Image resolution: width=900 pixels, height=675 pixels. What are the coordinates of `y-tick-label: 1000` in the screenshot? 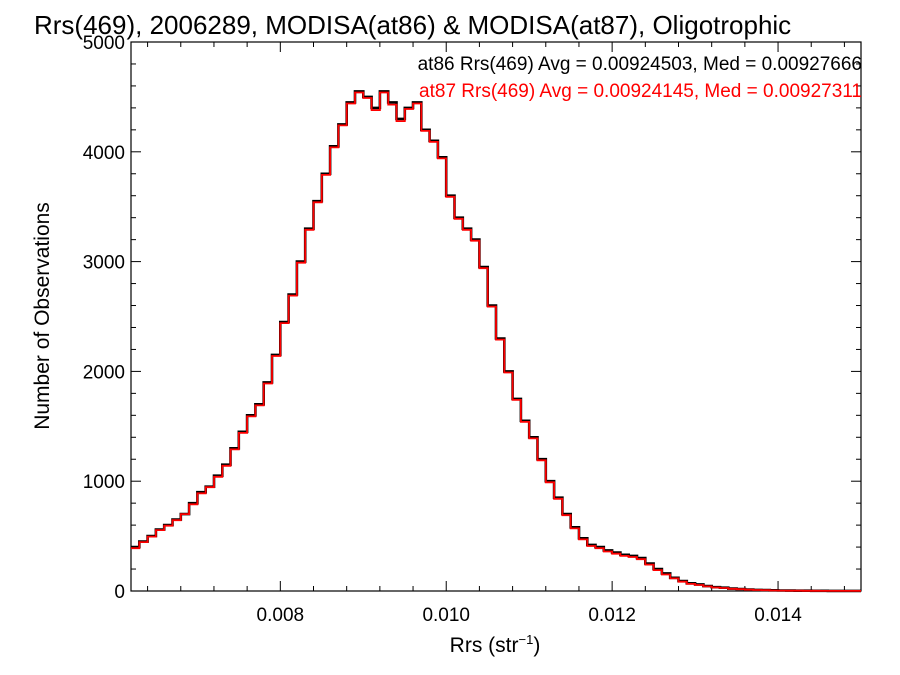 It's located at (104, 482).